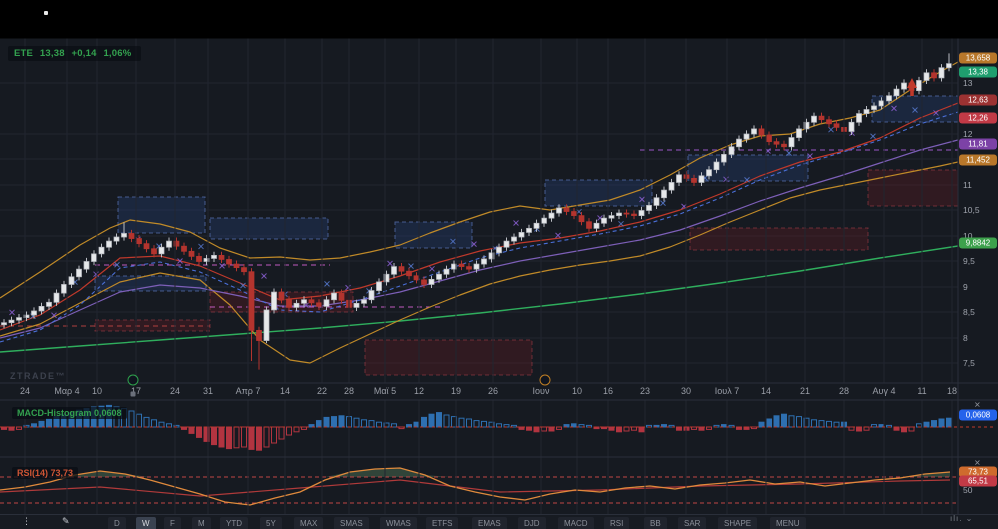  What do you see at coordinates (62, 473) in the screenshot?
I see `rsi-label-value: 73,73` at bounding box center [62, 473].